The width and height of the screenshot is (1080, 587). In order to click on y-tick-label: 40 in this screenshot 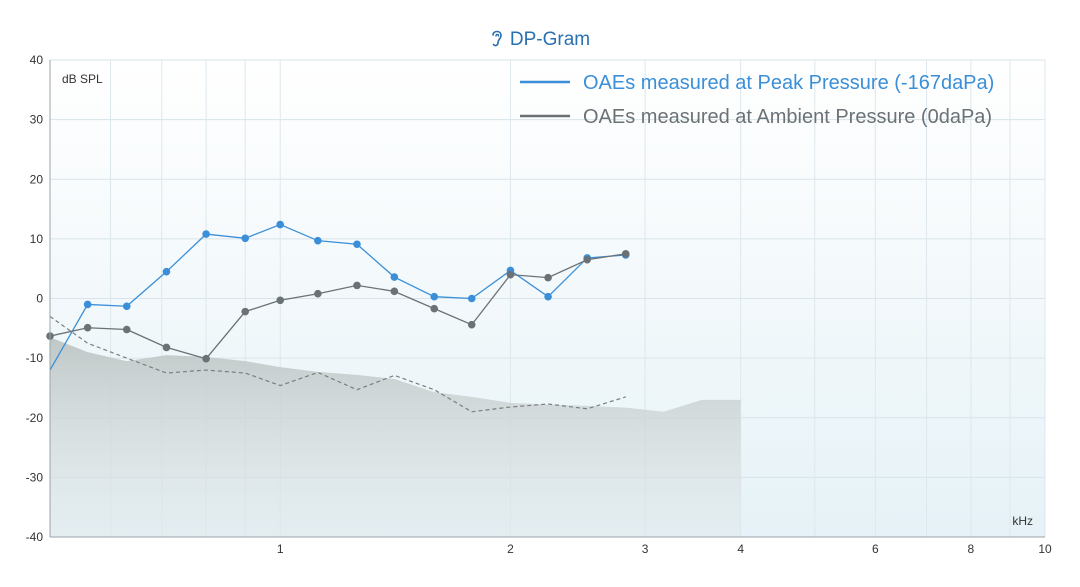, I will do `click(37, 60)`.